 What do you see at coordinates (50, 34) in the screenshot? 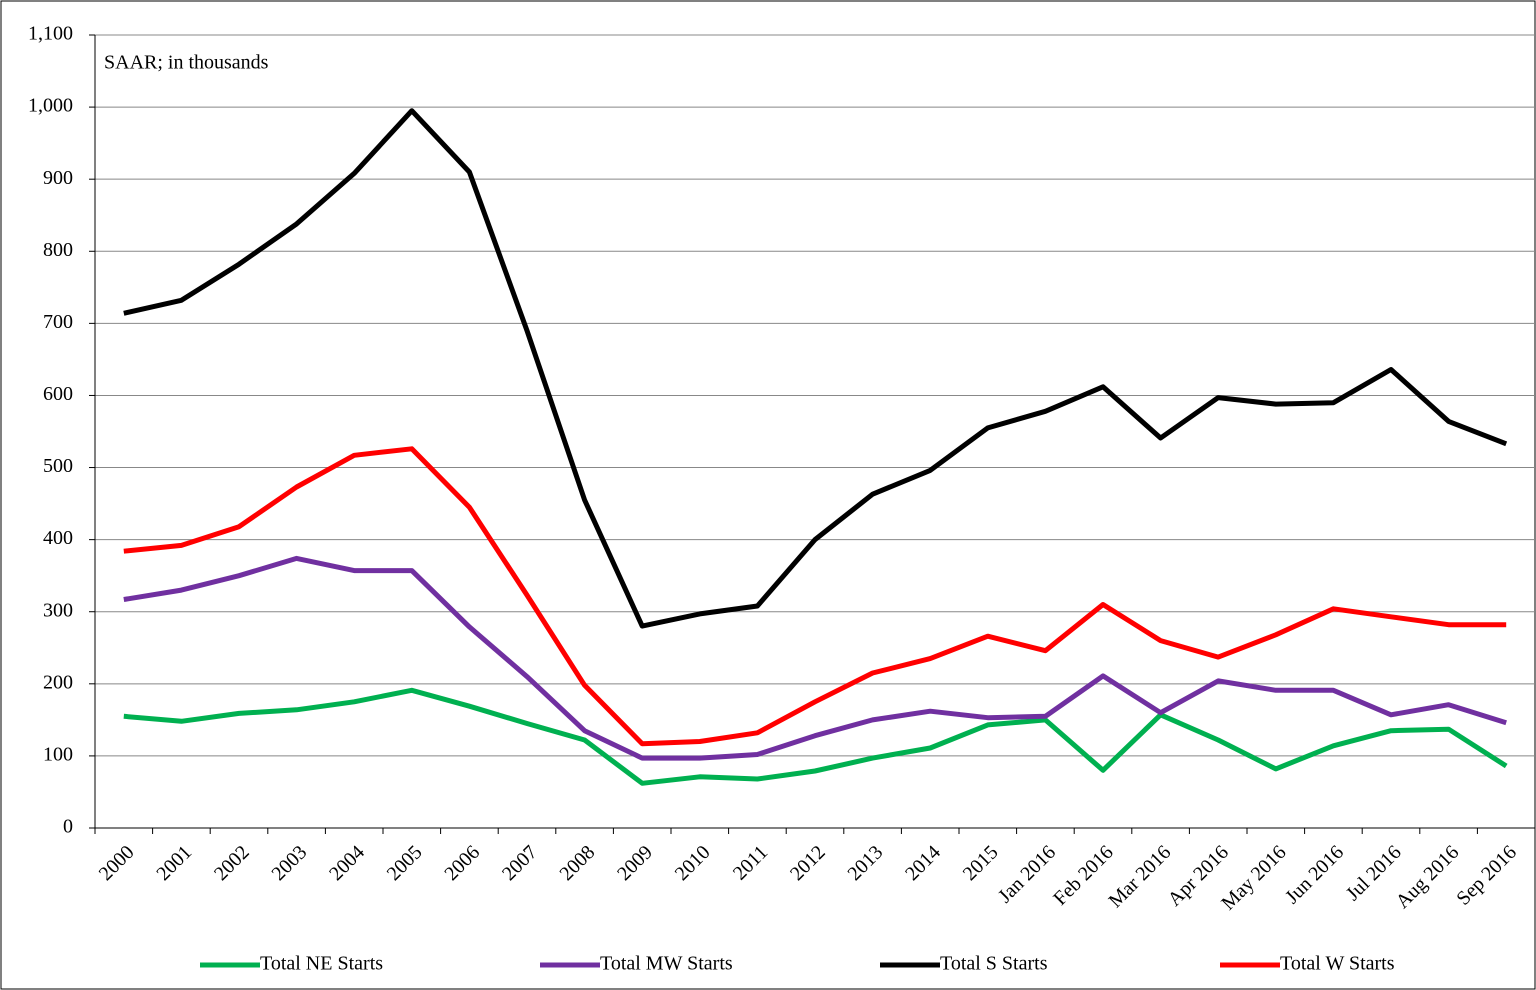
I see `y-tick-label: 1,100` at bounding box center [50, 34].